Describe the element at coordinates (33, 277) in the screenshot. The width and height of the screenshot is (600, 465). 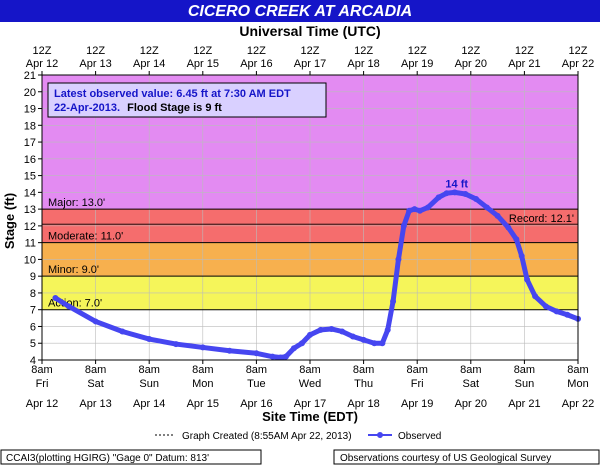
I see `y-tick-label: 9` at that location.